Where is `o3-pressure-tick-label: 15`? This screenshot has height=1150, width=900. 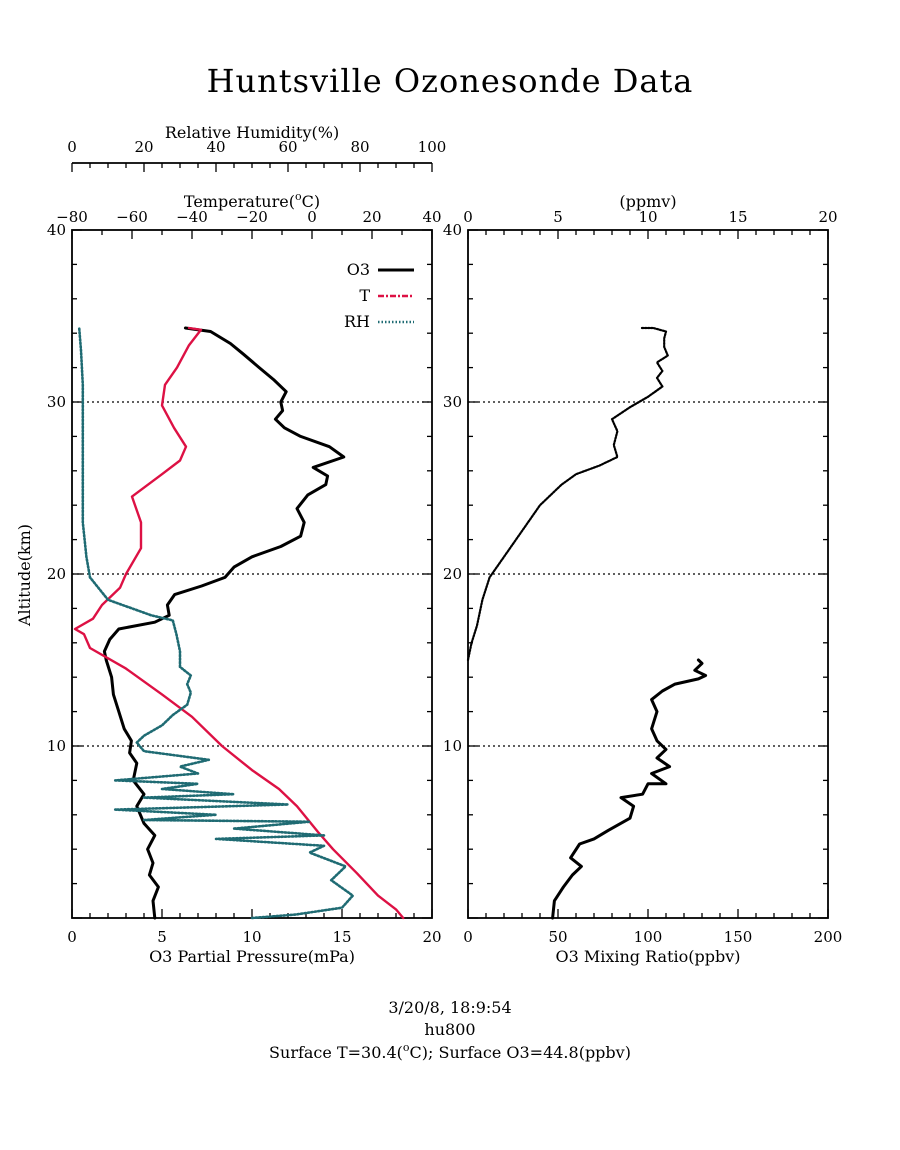
o3-pressure-tick-label: 15 is located at coordinates (341, 937).